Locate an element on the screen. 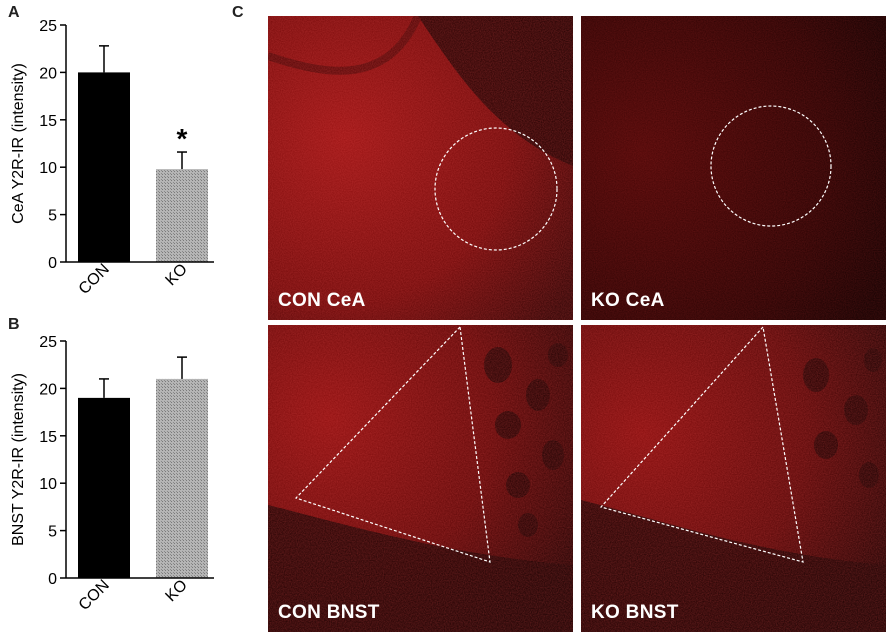  micrograph-caption: CON CeA is located at coordinates (322, 300).